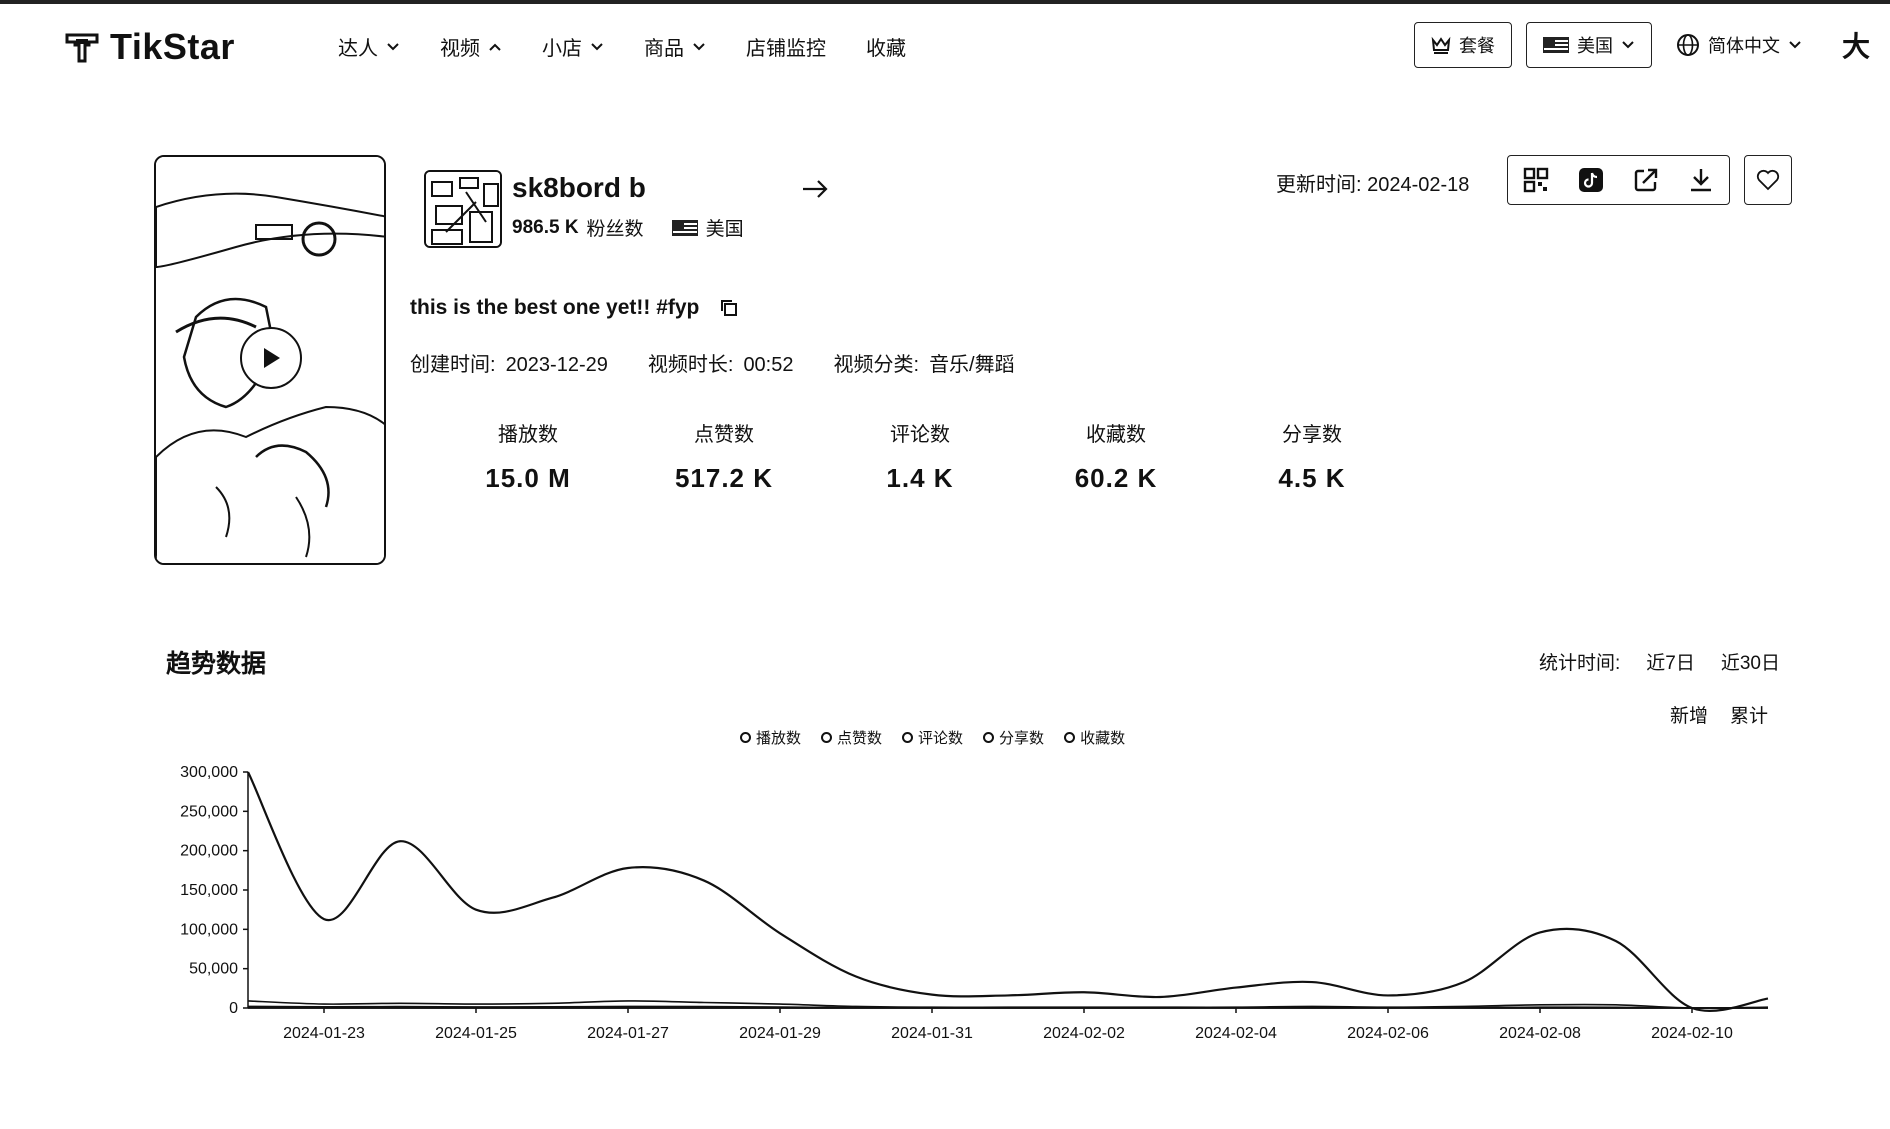  I want to click on x-tick-label: 2024-01-23, so click(324, 1033).